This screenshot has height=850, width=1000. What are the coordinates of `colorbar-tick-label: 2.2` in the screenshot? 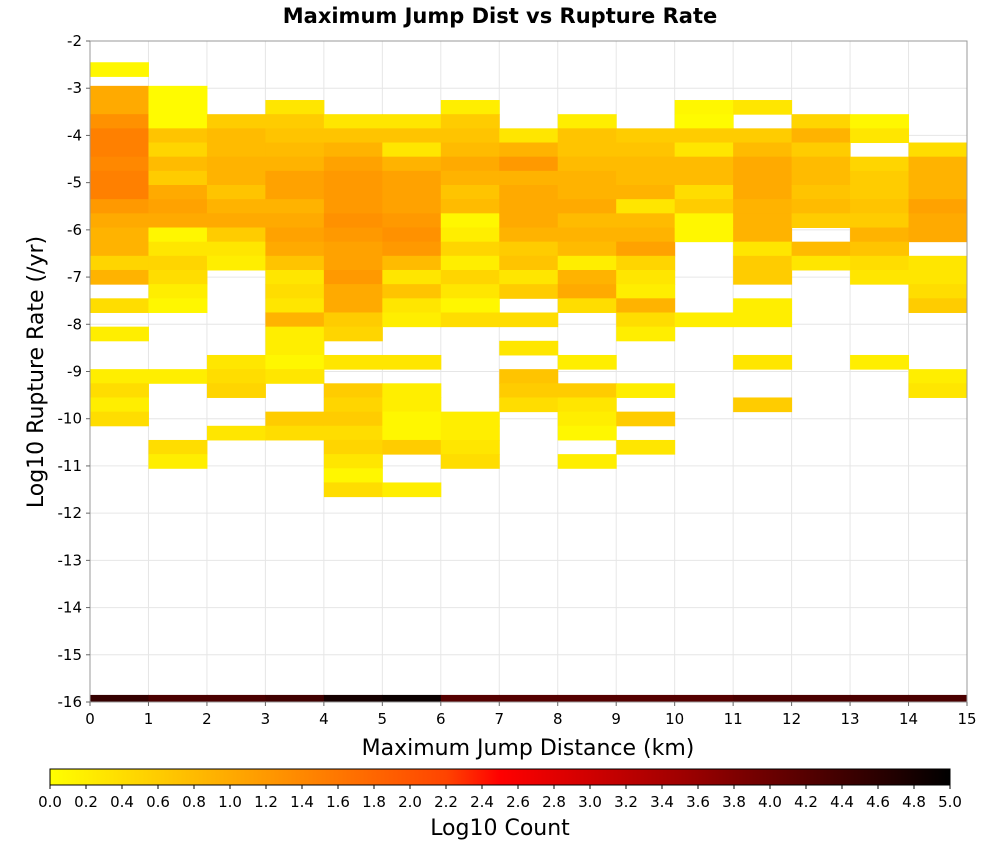 It's located at (446, 802).